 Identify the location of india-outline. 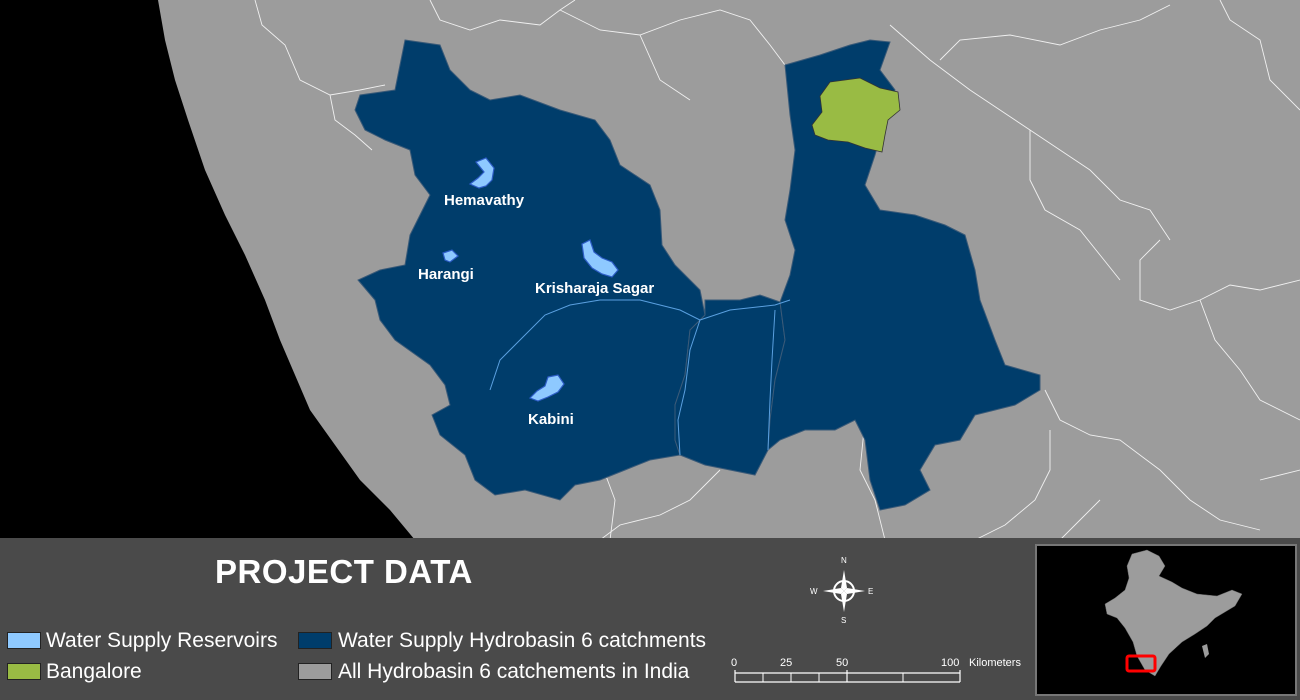
(1173, 613).